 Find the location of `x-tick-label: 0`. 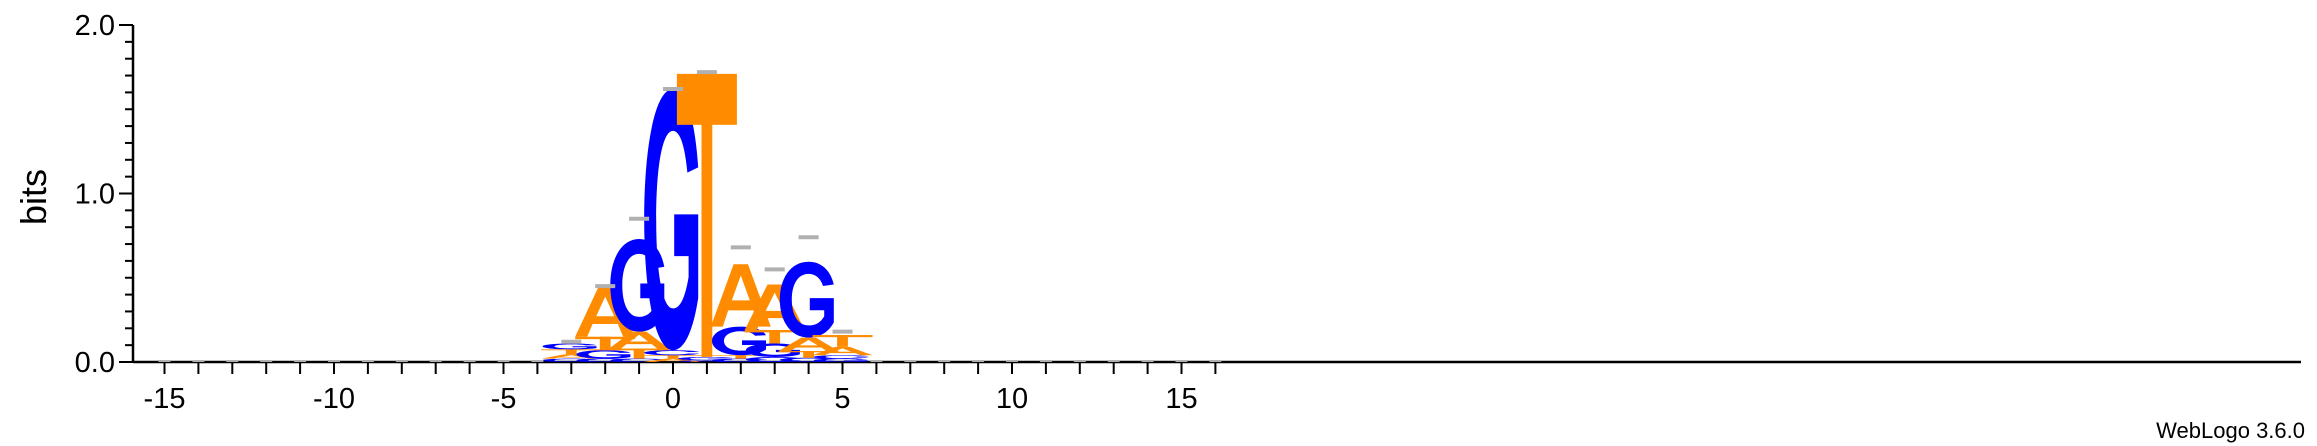

x-tick-label: 0 is located at coordinates (673, 399).